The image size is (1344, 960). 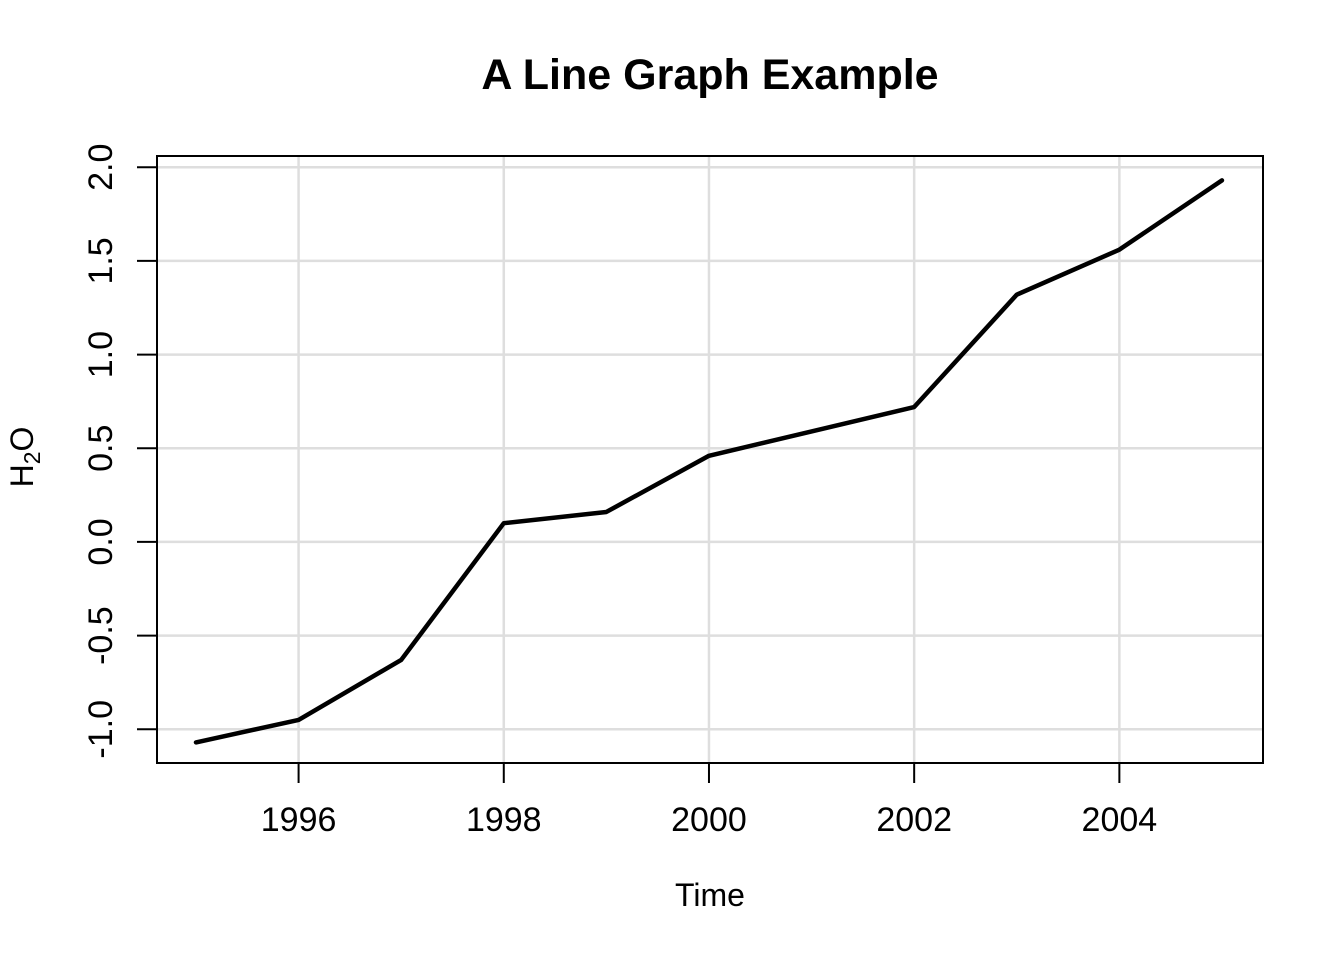 What do you see at coordinates (22, 476) in the screenshot?
I see `y-axis-label-text: H` at bounding box center [22, 476].